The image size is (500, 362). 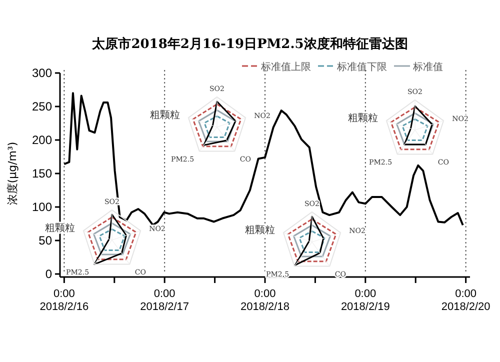 What do you see at coordinates (427, 67) in the screenshot?
I see `legend-label: 标准值` at bounding box center [427, 67].